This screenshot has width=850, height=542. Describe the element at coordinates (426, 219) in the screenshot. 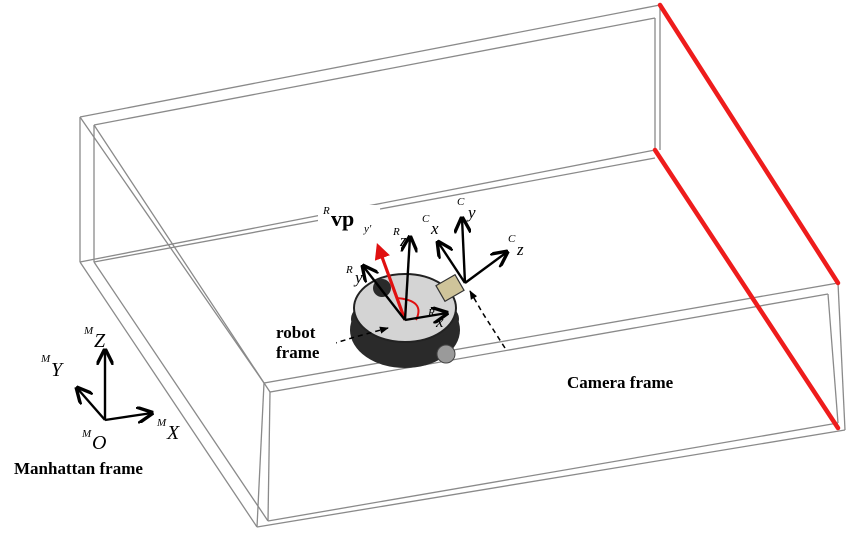

I see `camera-x-sup: C` at that location.